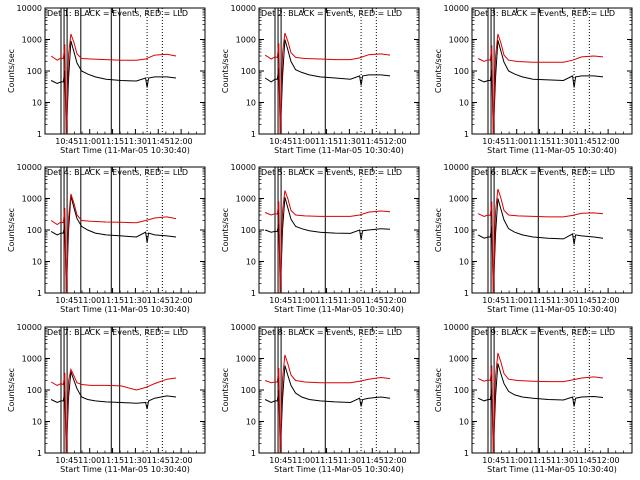 This screenshot has height=480, width=640. Describe the element at coordinates (117, 332) in the screenshot. I see `chart-title: Det 7: BLACK = Events, RED = LLD` at that location.